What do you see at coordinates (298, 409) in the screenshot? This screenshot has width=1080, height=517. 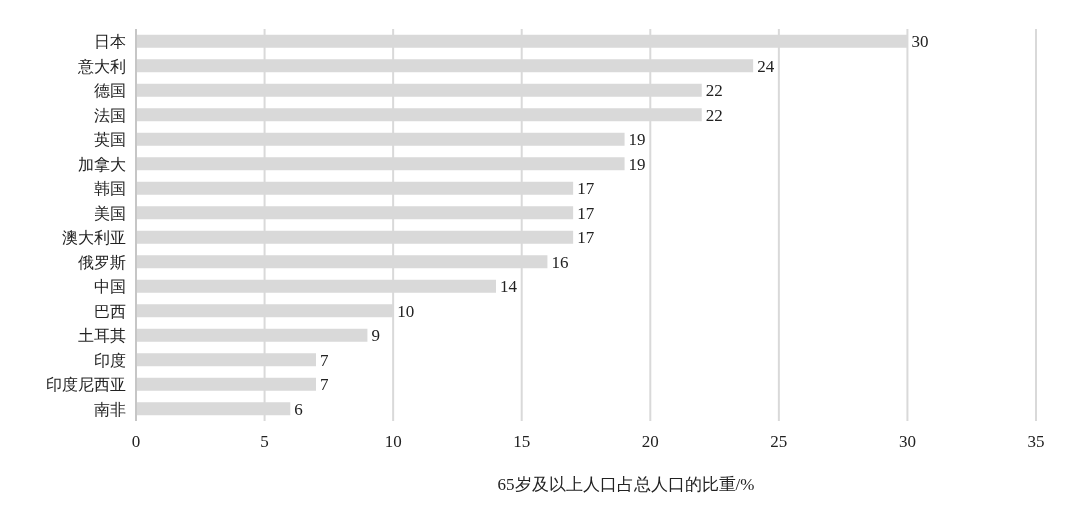 I see `data-label: 6` at bounding box center [298, 409].